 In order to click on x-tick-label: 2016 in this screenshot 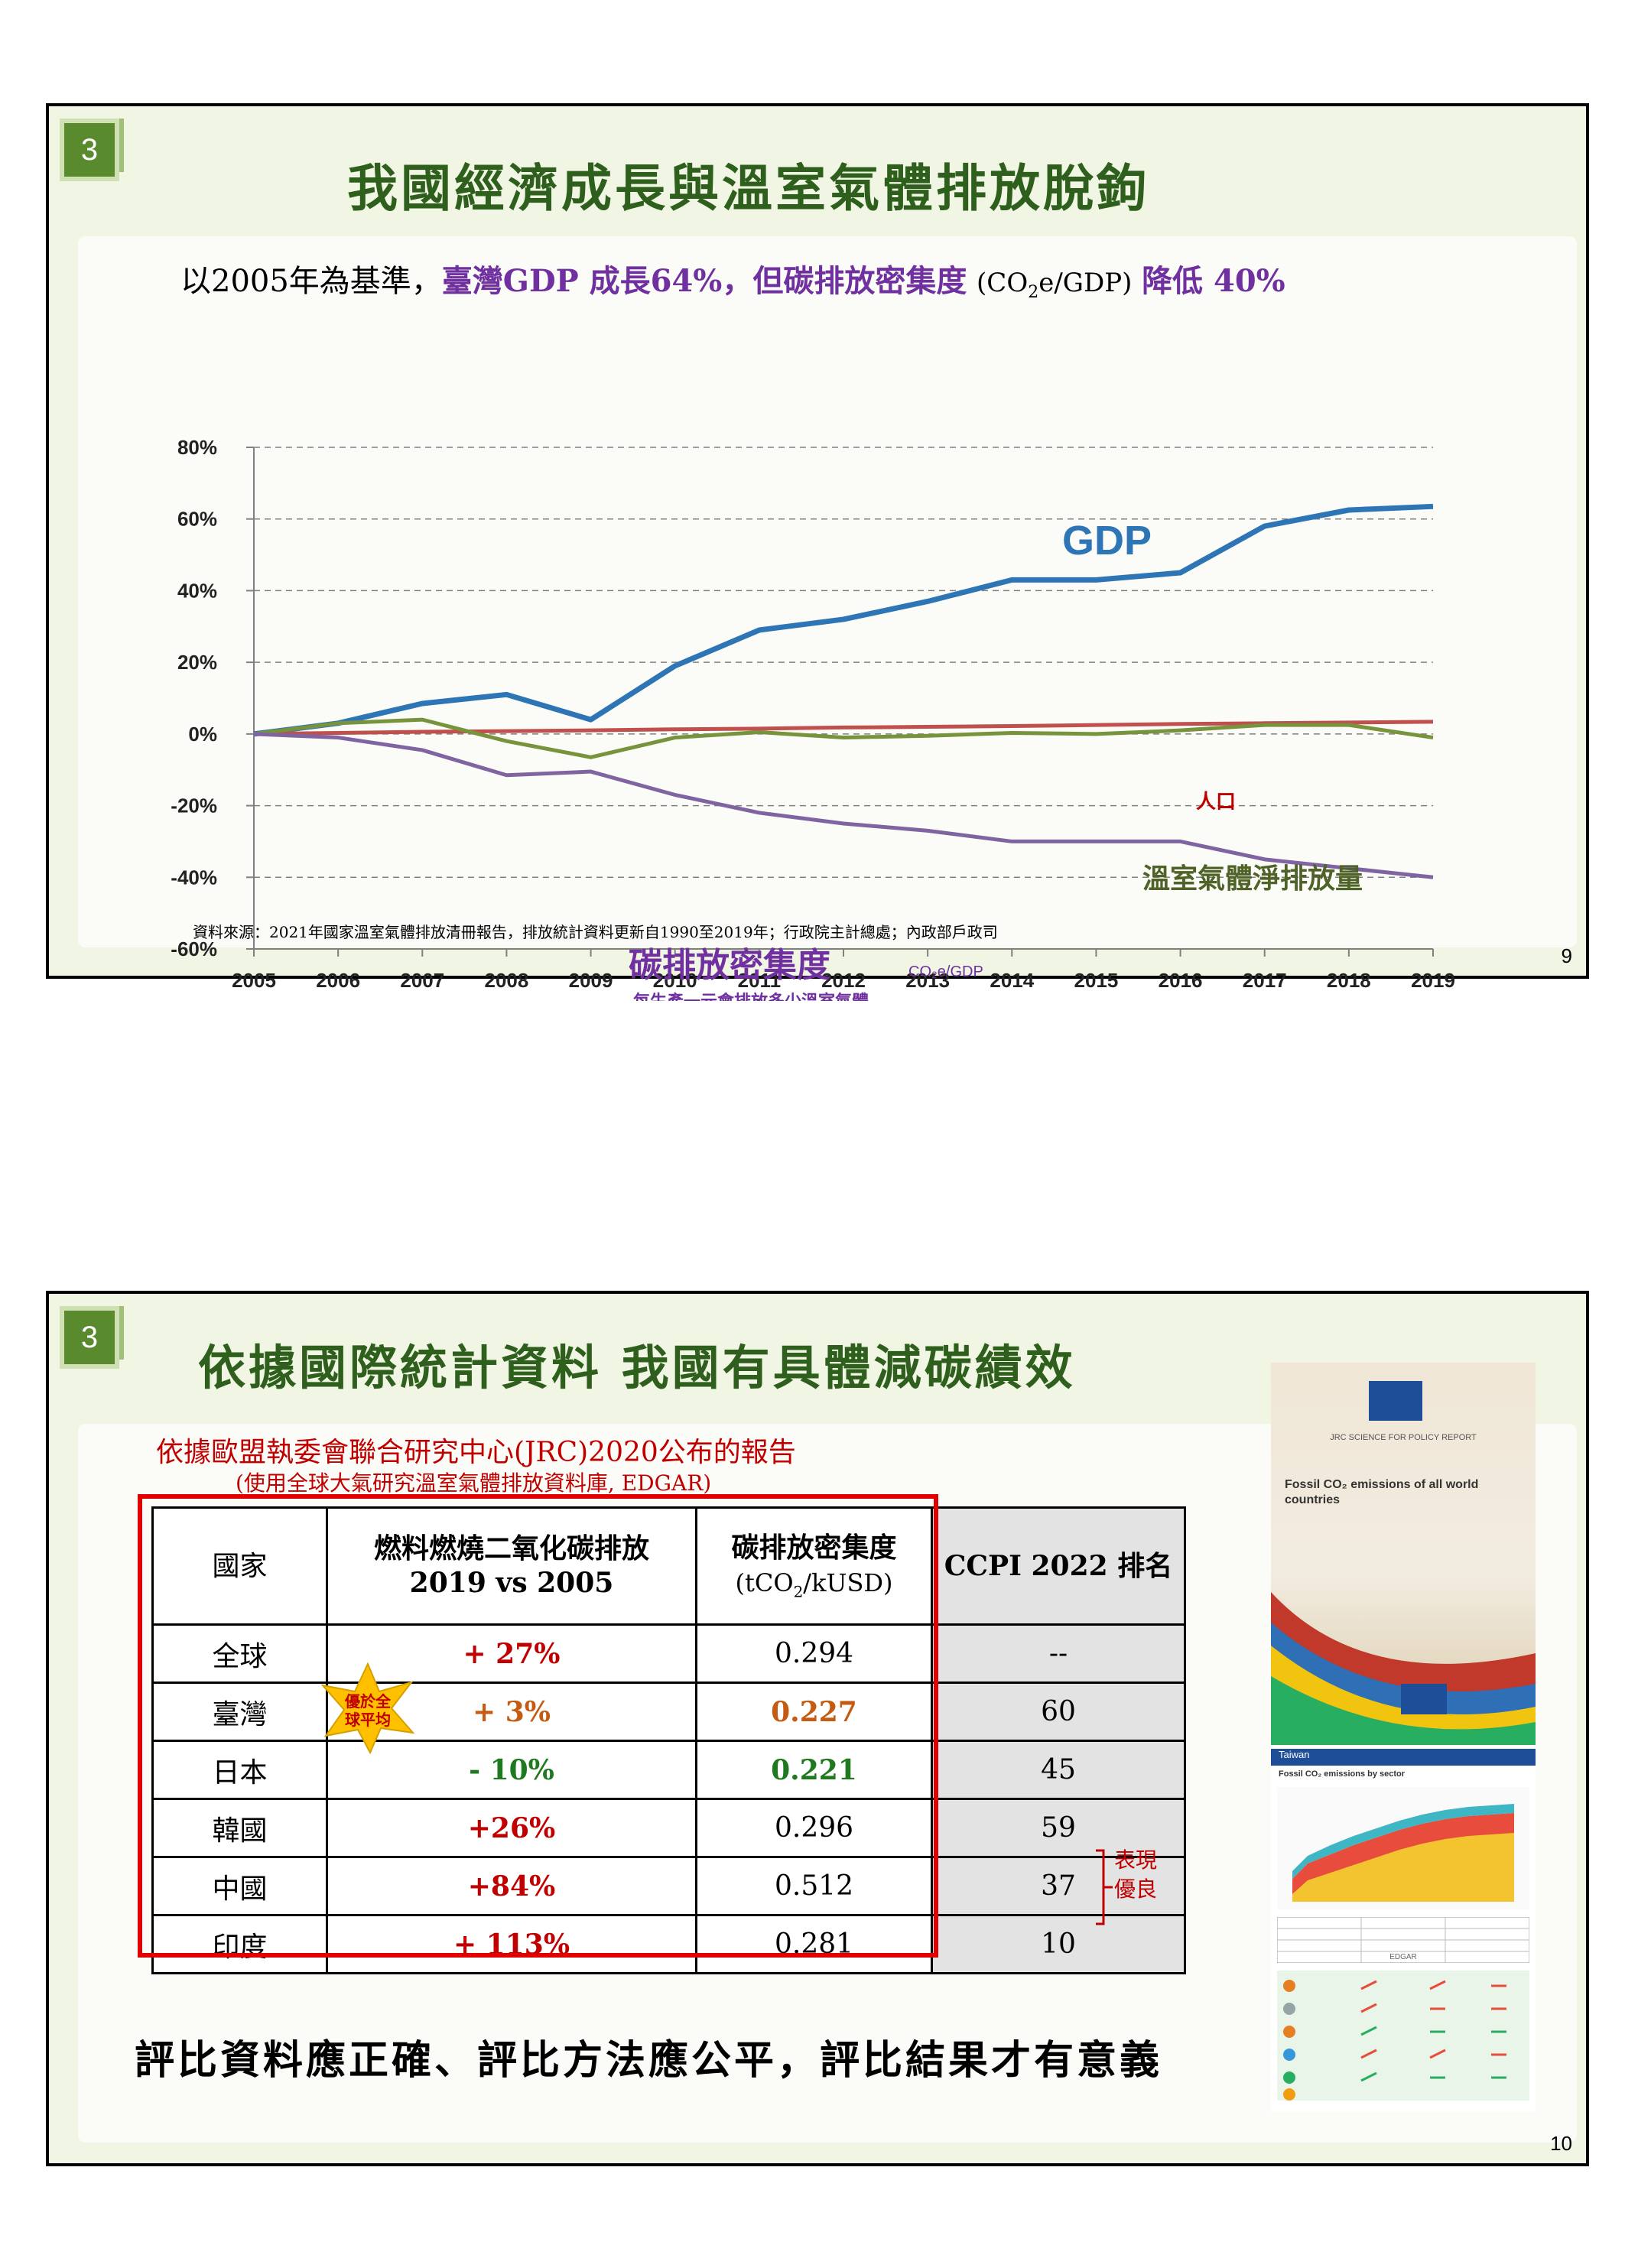, I will do `click(1181, 980)`.